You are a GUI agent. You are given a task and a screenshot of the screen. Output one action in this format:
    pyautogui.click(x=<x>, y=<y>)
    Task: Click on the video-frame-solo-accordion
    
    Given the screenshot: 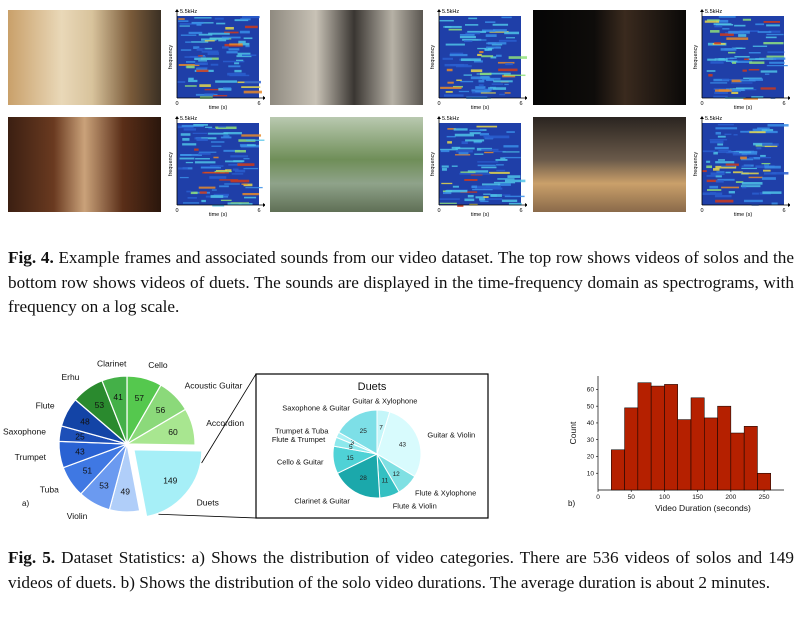 What is the action you would take?
    pyautogui.click(x=346, y=57)
    